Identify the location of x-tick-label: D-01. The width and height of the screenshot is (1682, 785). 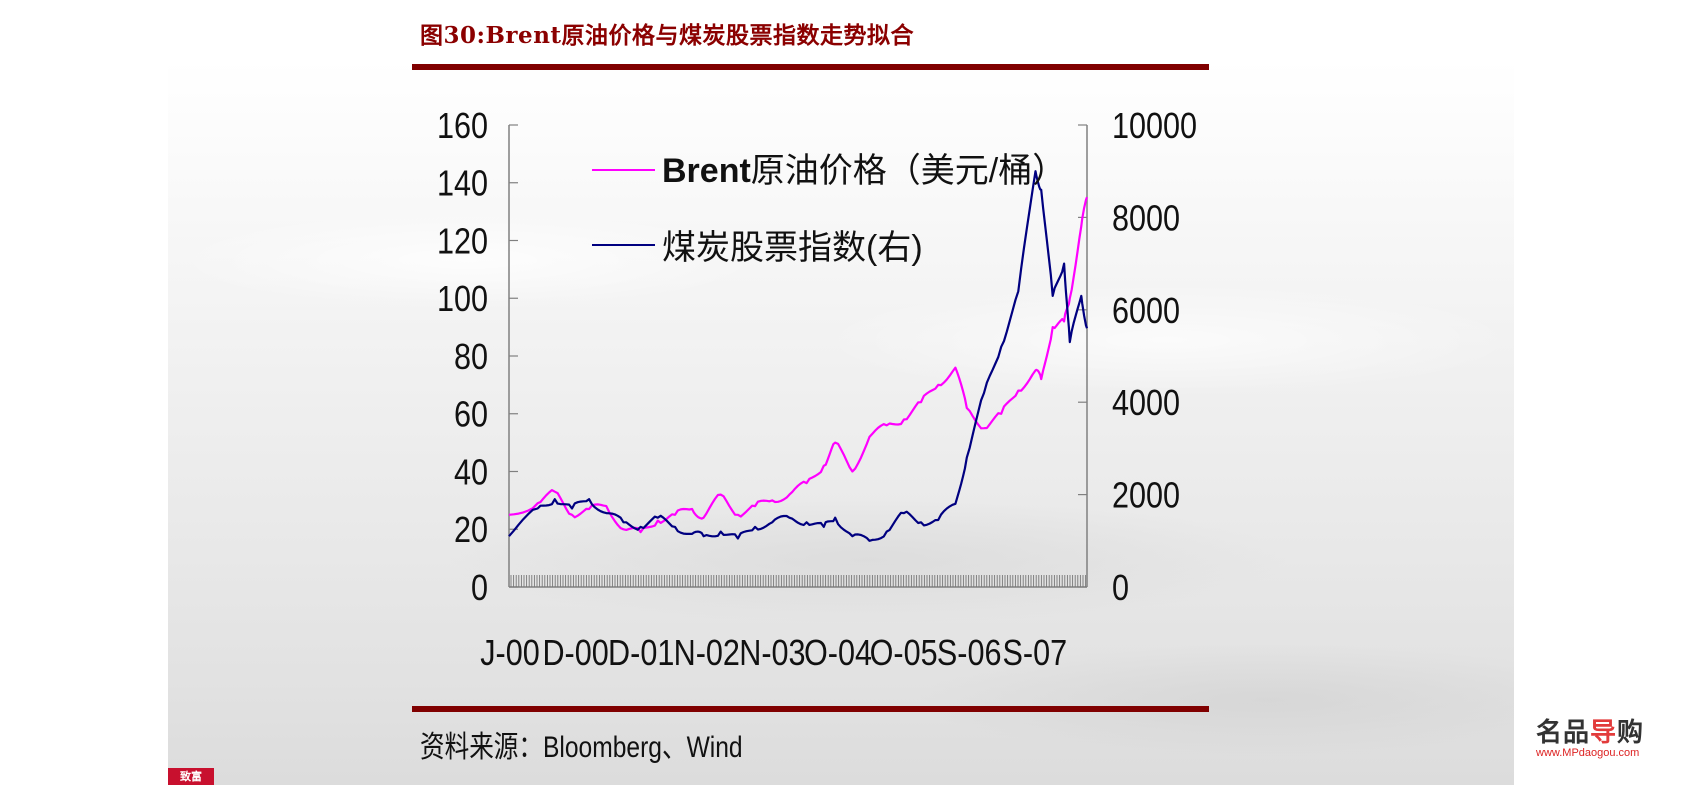
(641, 654).